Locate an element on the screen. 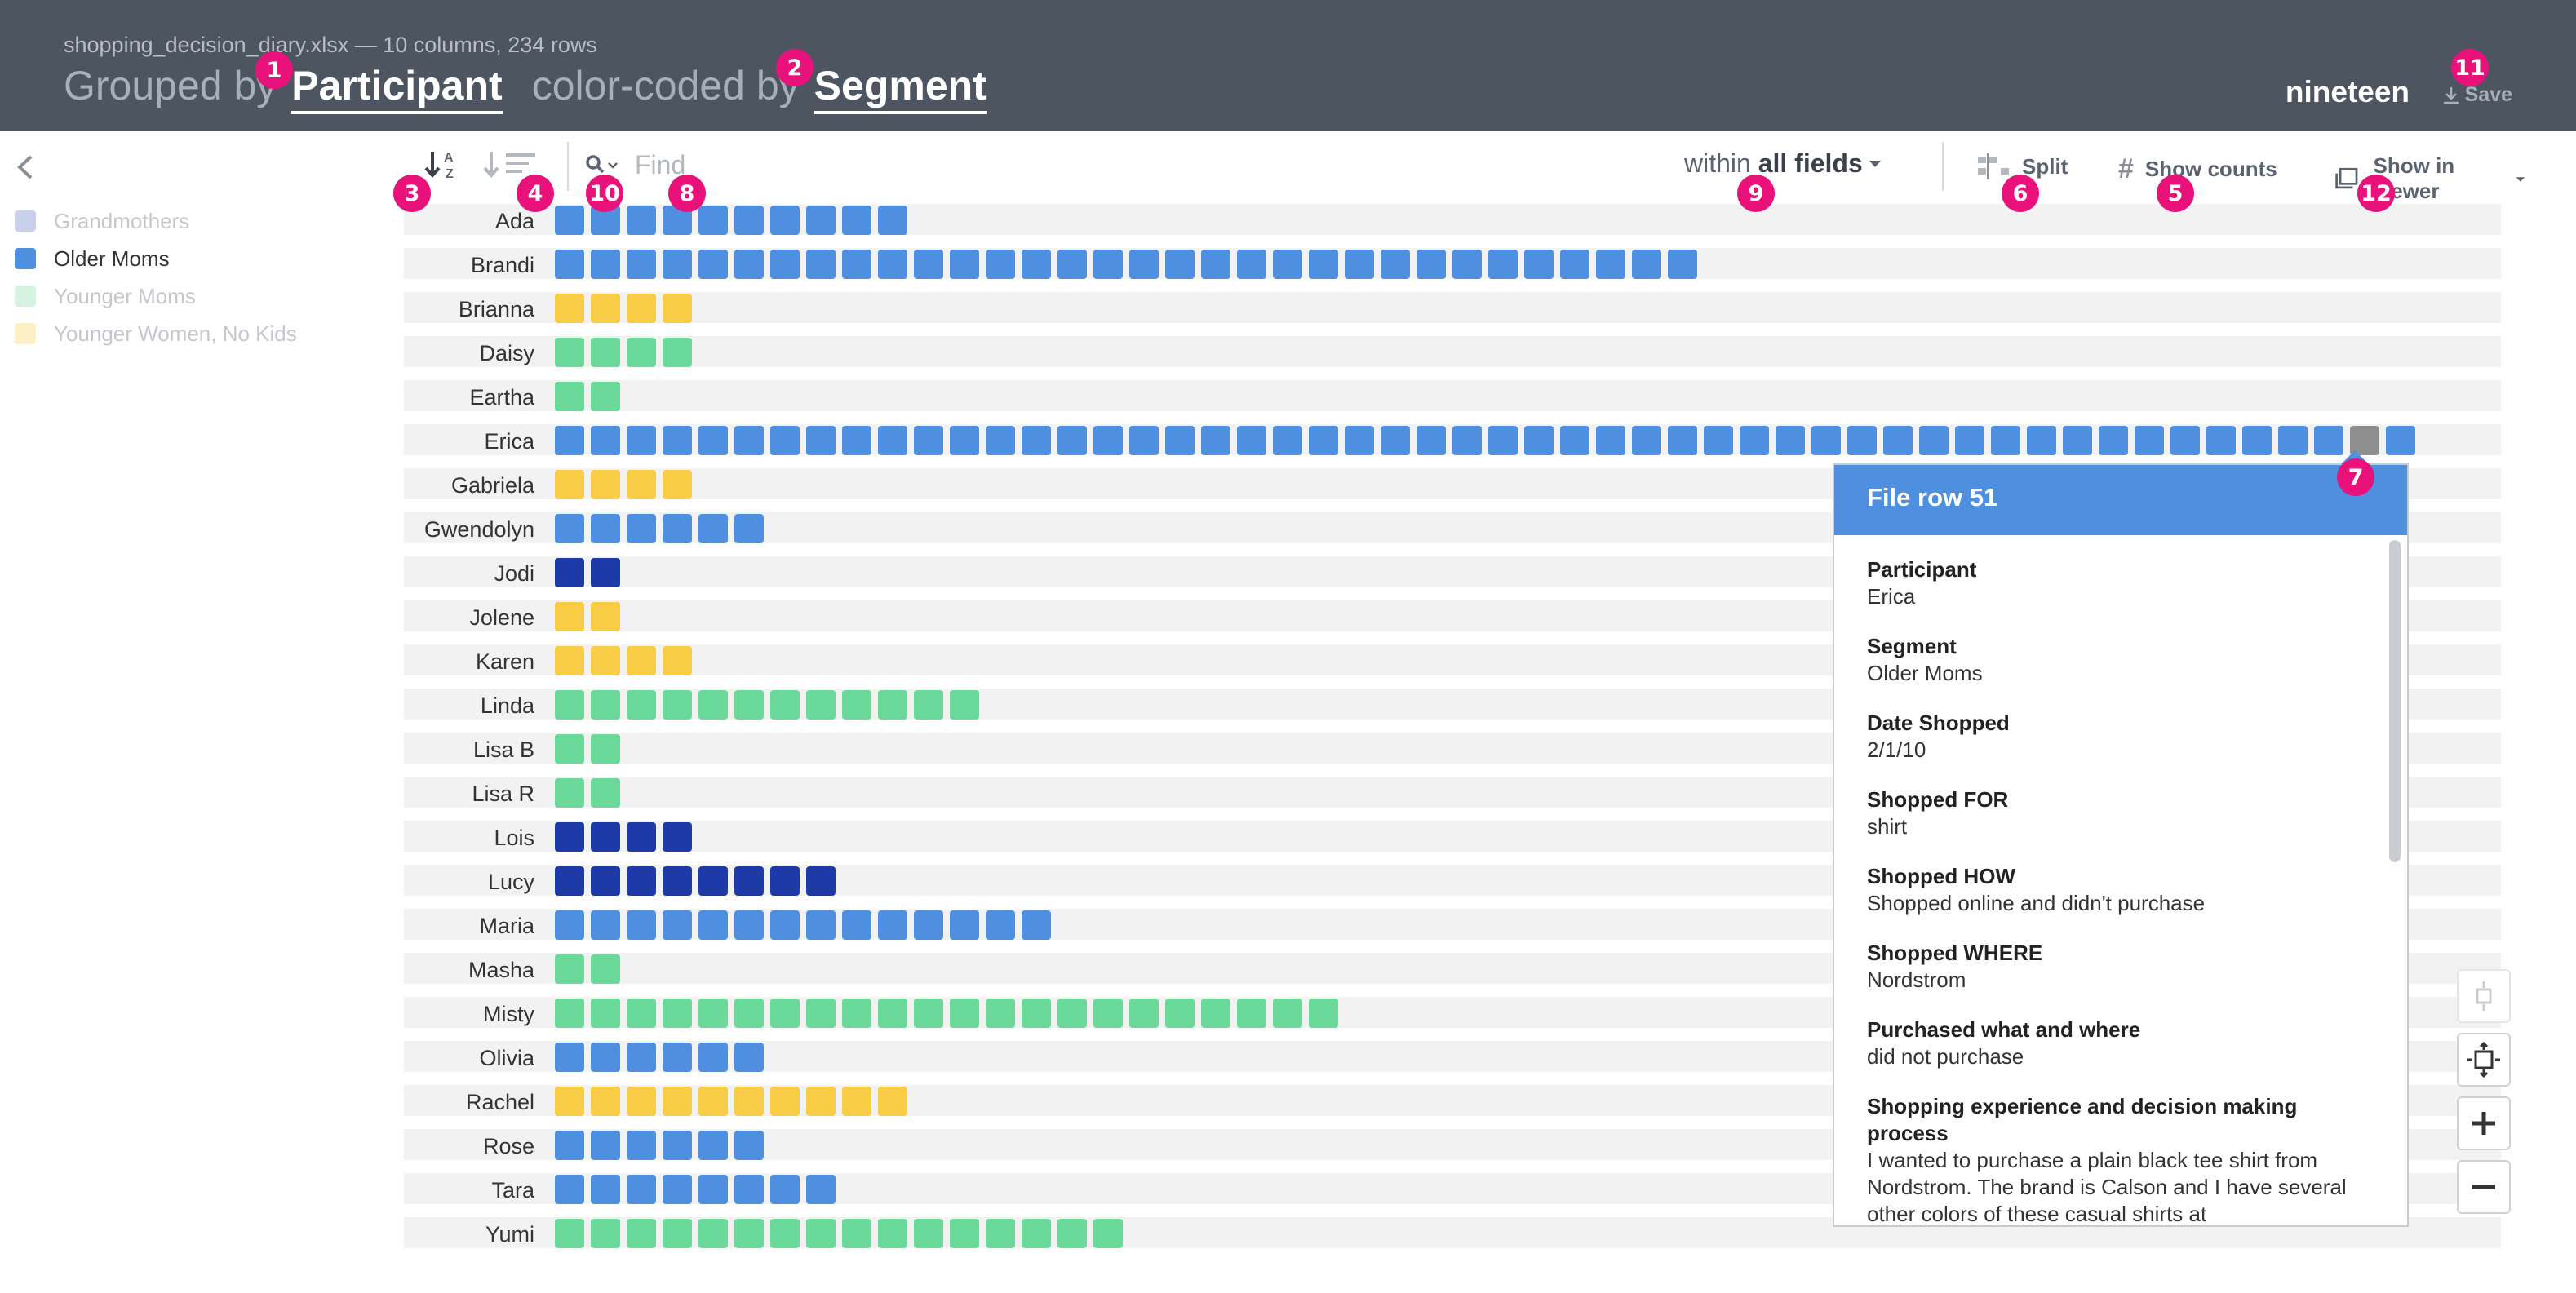 This screenshot has height=1293, width=2576. search-scope-dropdown: within all fields is located at coordinates (1785, 163).